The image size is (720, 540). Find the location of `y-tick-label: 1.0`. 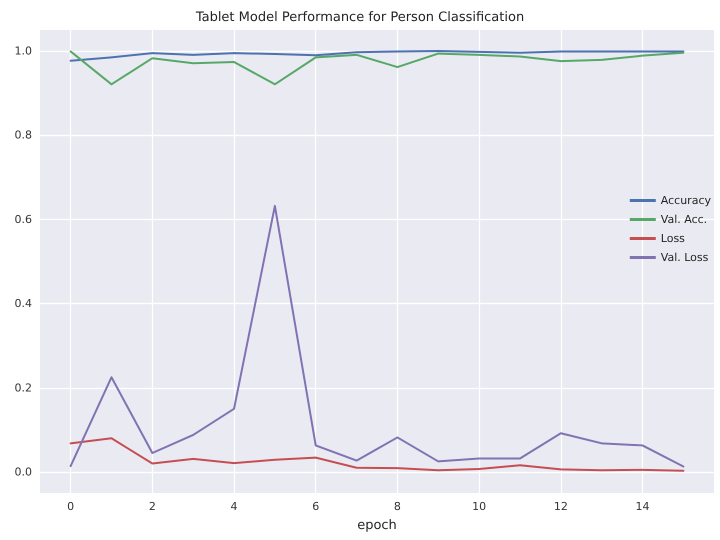

y-tick-label: 1.0 is located at coordinates (23, 51).